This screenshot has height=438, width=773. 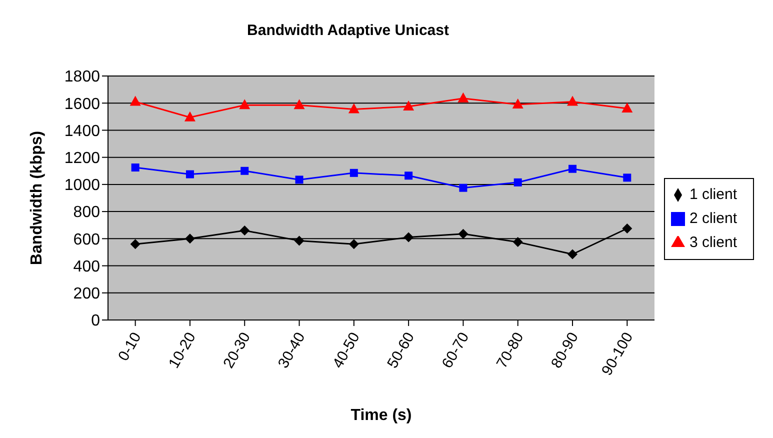 What do you see at coordinates (86, 294) in the screenshot?
I see `y-tick-label: 200` at bounding box center [86, 294].